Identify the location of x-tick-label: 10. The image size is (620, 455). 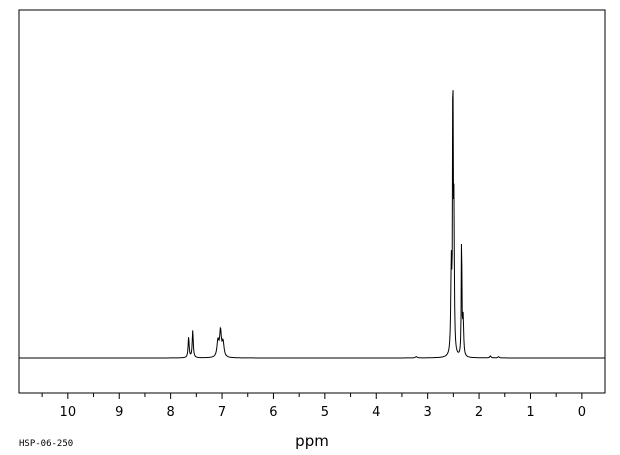
(68, 412).